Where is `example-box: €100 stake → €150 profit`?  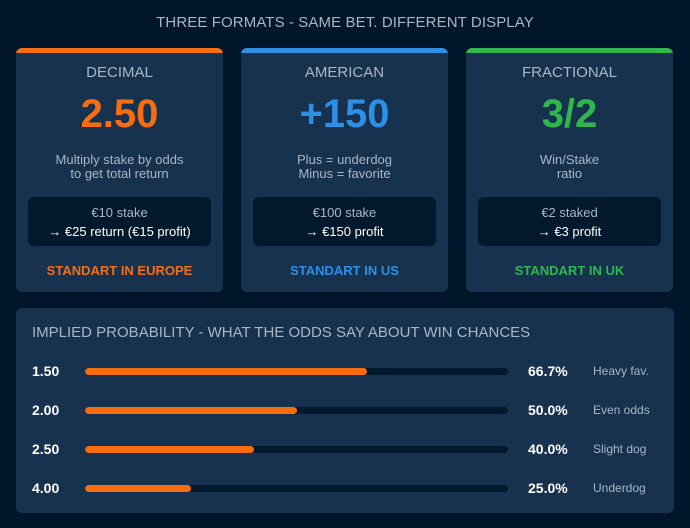
example-box: €100 stake → €150 profit is located at coordinates (344, 221).